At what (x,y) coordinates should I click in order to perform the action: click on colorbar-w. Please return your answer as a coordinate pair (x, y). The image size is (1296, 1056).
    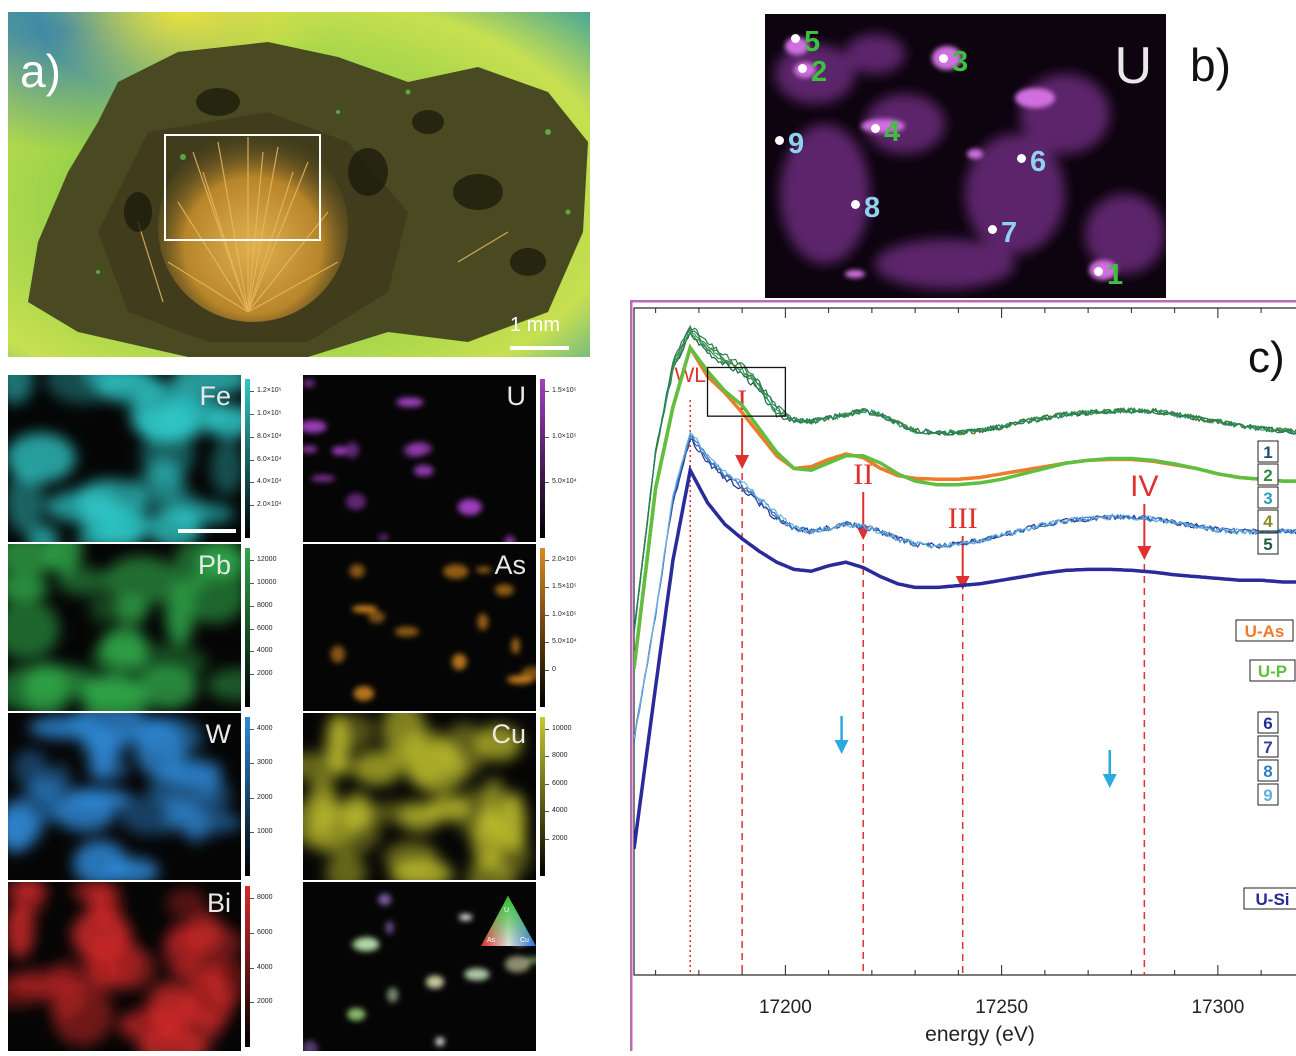
    Looking at the image, I should click on (247, 796).